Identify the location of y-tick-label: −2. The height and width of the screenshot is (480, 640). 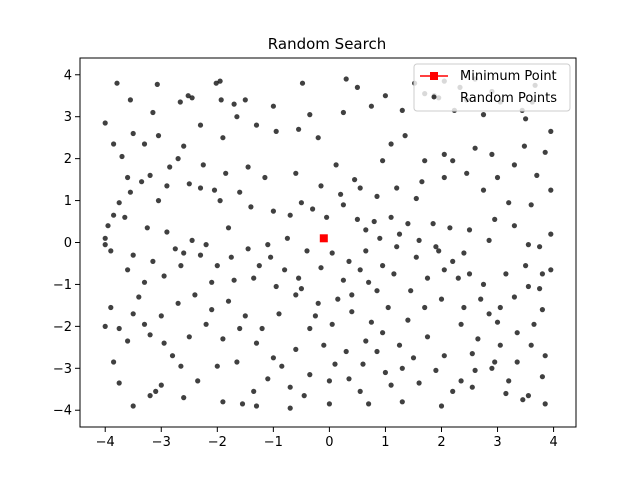
(62, 327).